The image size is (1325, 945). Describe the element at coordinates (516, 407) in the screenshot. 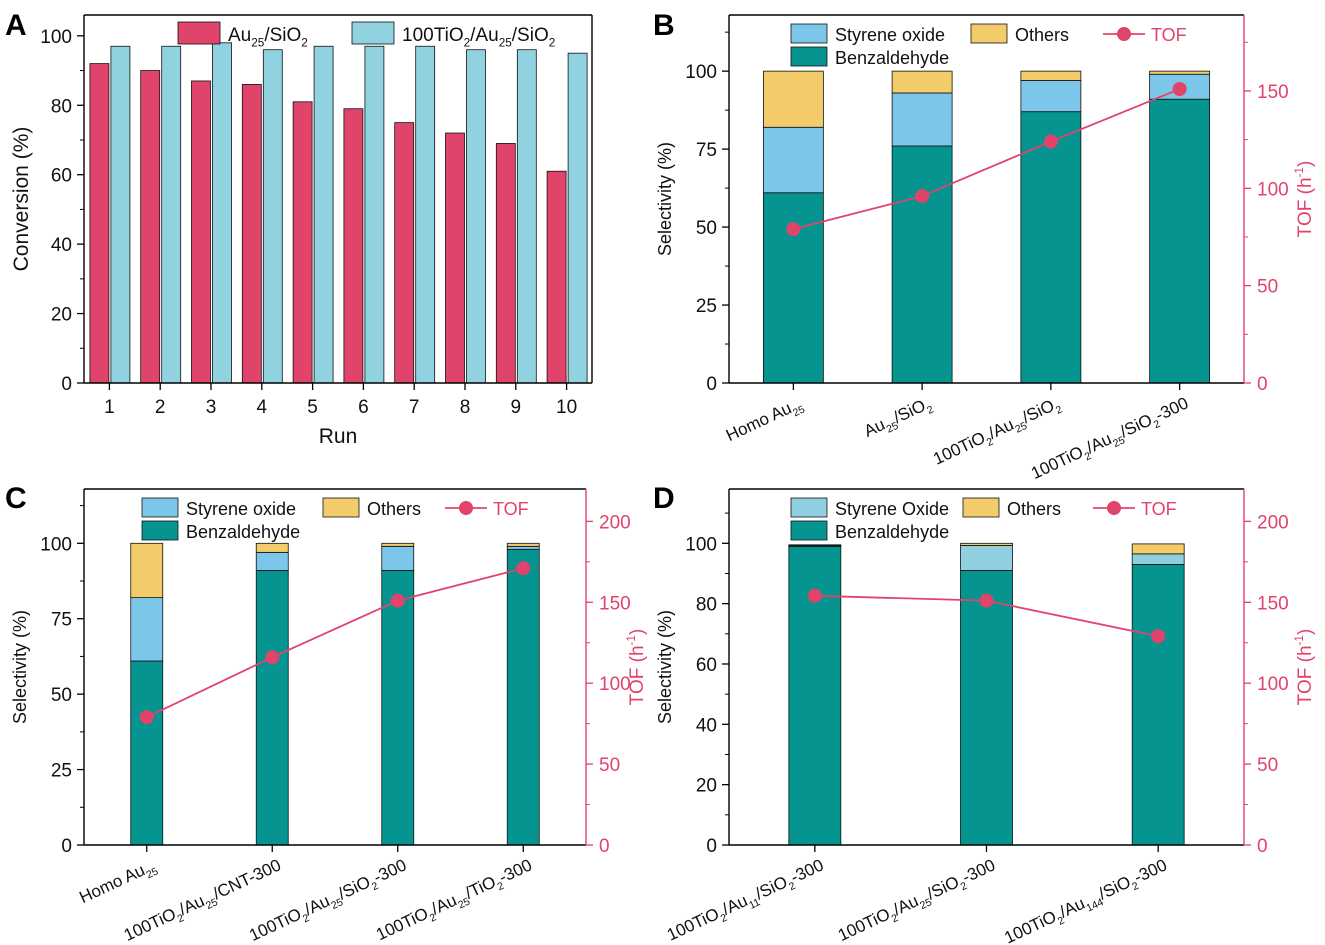

I see `x-tick-label: 9` at that location.